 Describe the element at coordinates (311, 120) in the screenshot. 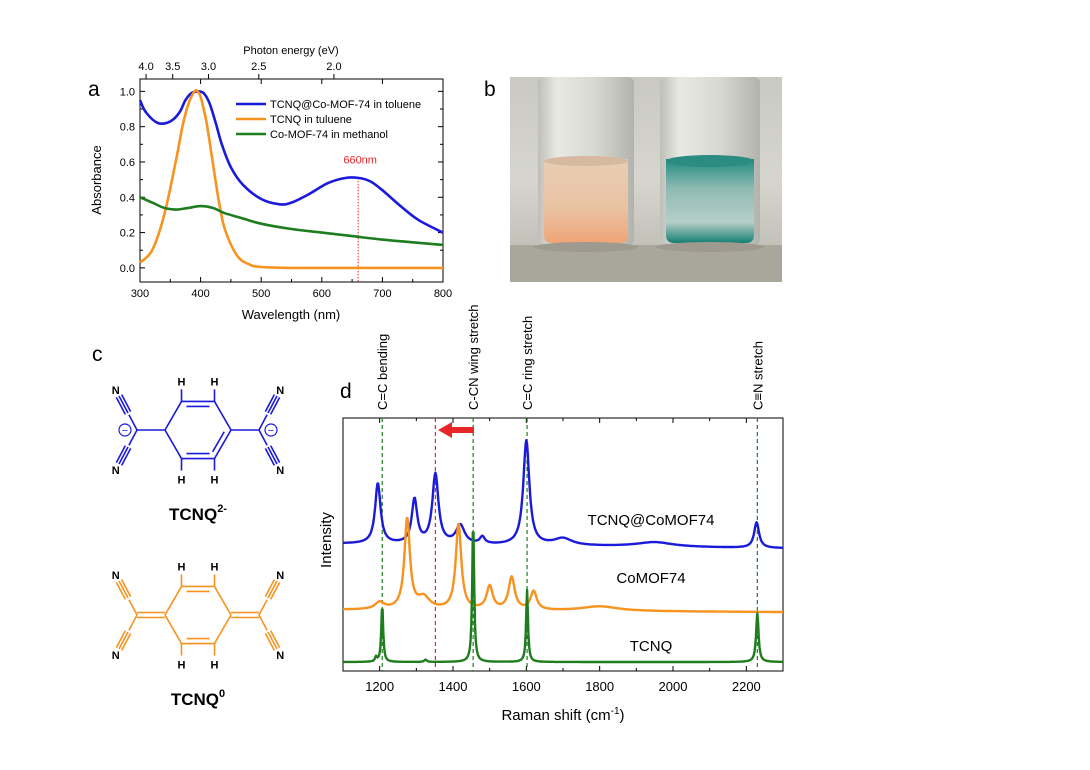

I see `legend-label-1: TCNQ in tuluene` at that location.